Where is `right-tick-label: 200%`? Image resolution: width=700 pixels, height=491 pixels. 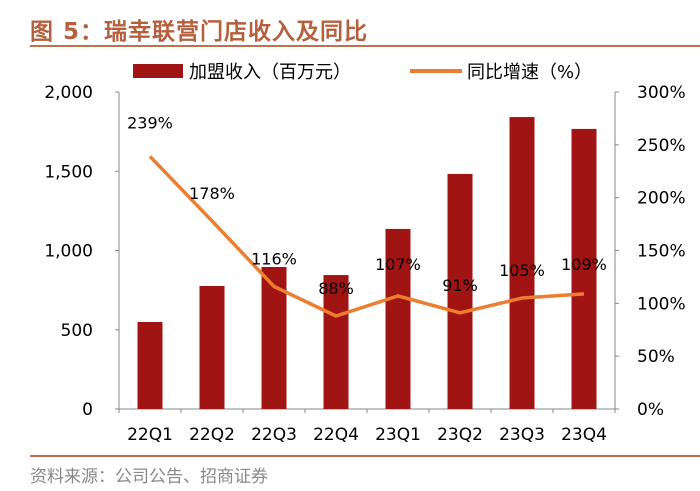 right-tick-label: 200% is located at coordinates (661, 199).